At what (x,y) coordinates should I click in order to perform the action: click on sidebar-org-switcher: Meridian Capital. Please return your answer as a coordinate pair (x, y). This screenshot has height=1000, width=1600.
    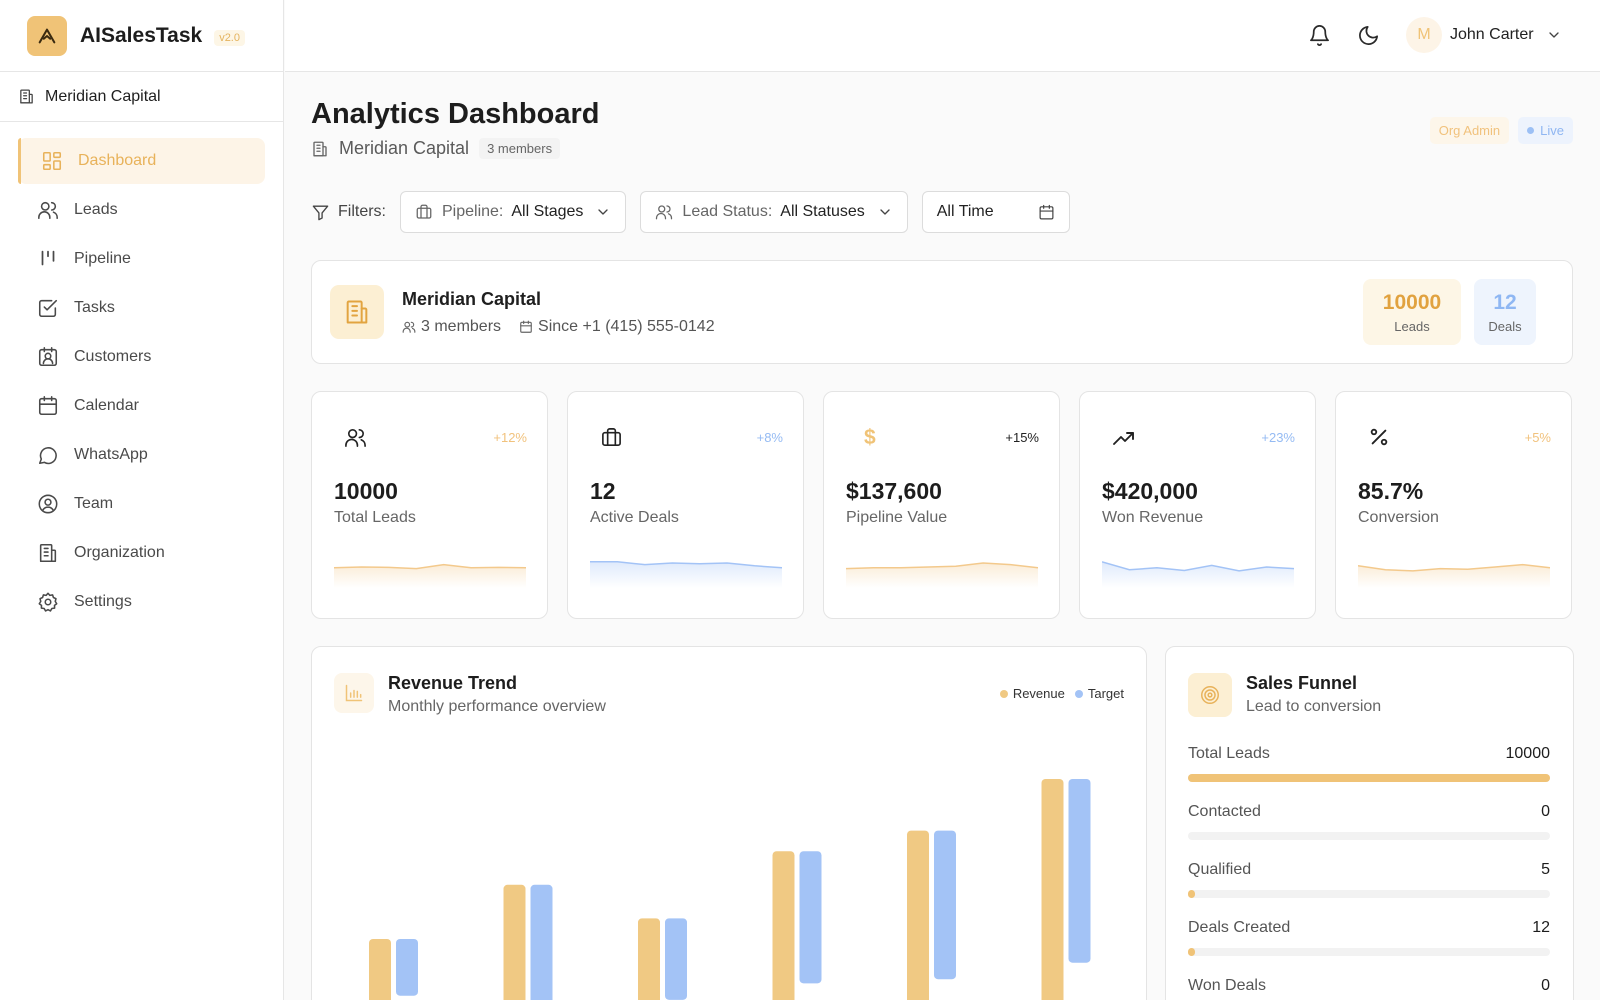
    Looking at the image, I should click on (141, 97).